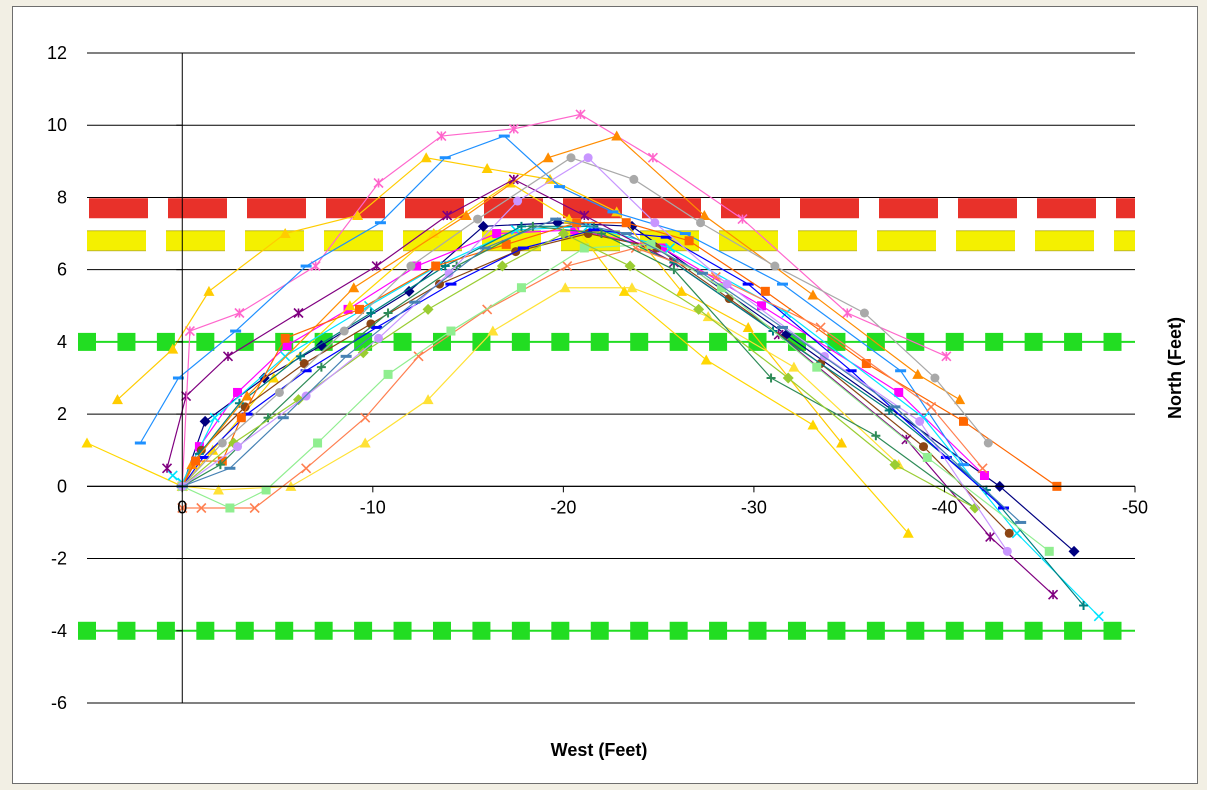  I want to click on y-tick-label: 12, so click(57, 53).